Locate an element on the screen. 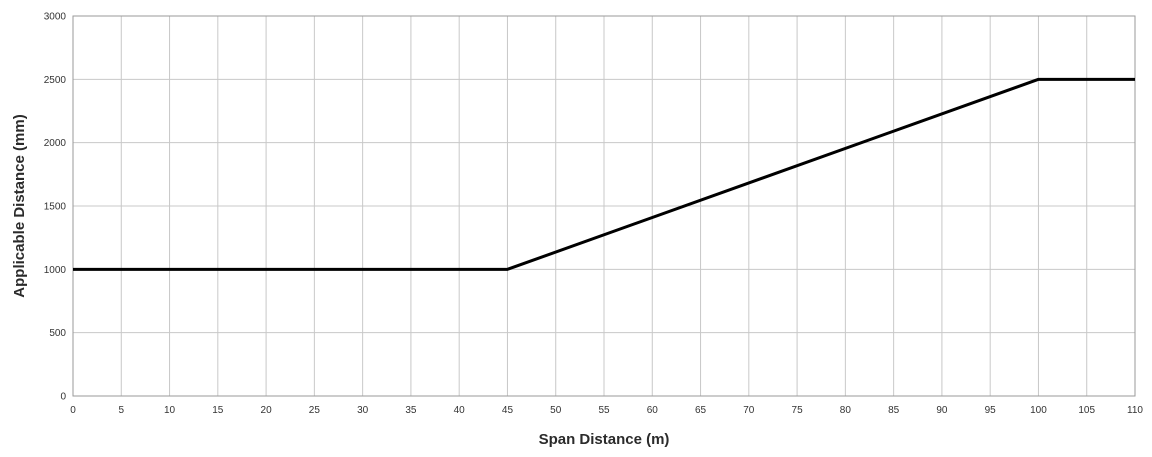 The height and width of the screenshot is (457, 1152). y-tick-label: 2000 is located at coordinates (55, 143).